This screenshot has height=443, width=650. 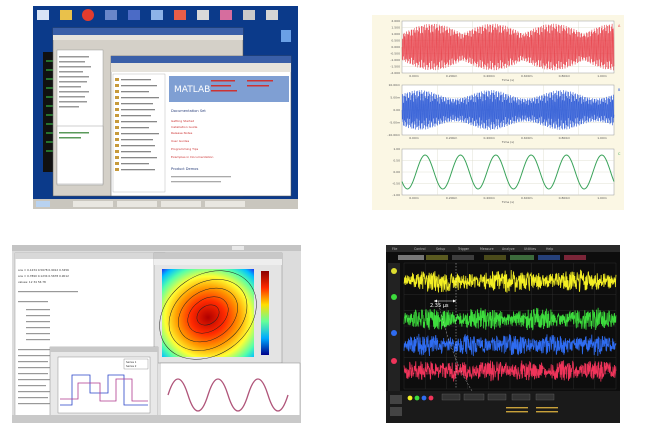 I want to click on menu-item: Setup, so click(x=440, y=249).